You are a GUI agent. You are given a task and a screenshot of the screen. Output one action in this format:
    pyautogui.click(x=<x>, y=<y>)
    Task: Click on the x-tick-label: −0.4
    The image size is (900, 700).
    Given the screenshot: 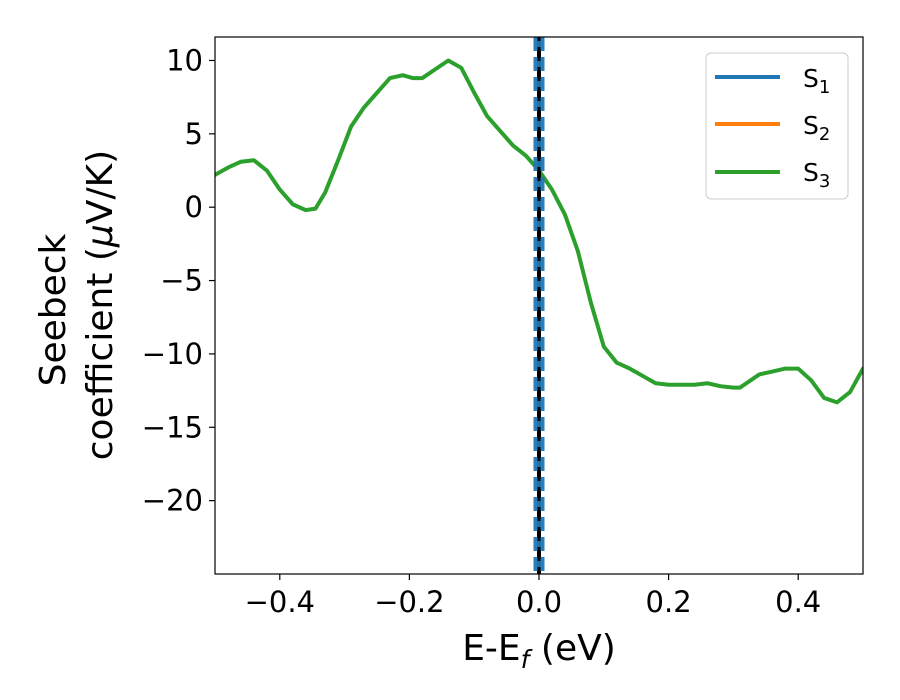 What is the action you would take?
    pyautogui.click(x=280, y=602)
    